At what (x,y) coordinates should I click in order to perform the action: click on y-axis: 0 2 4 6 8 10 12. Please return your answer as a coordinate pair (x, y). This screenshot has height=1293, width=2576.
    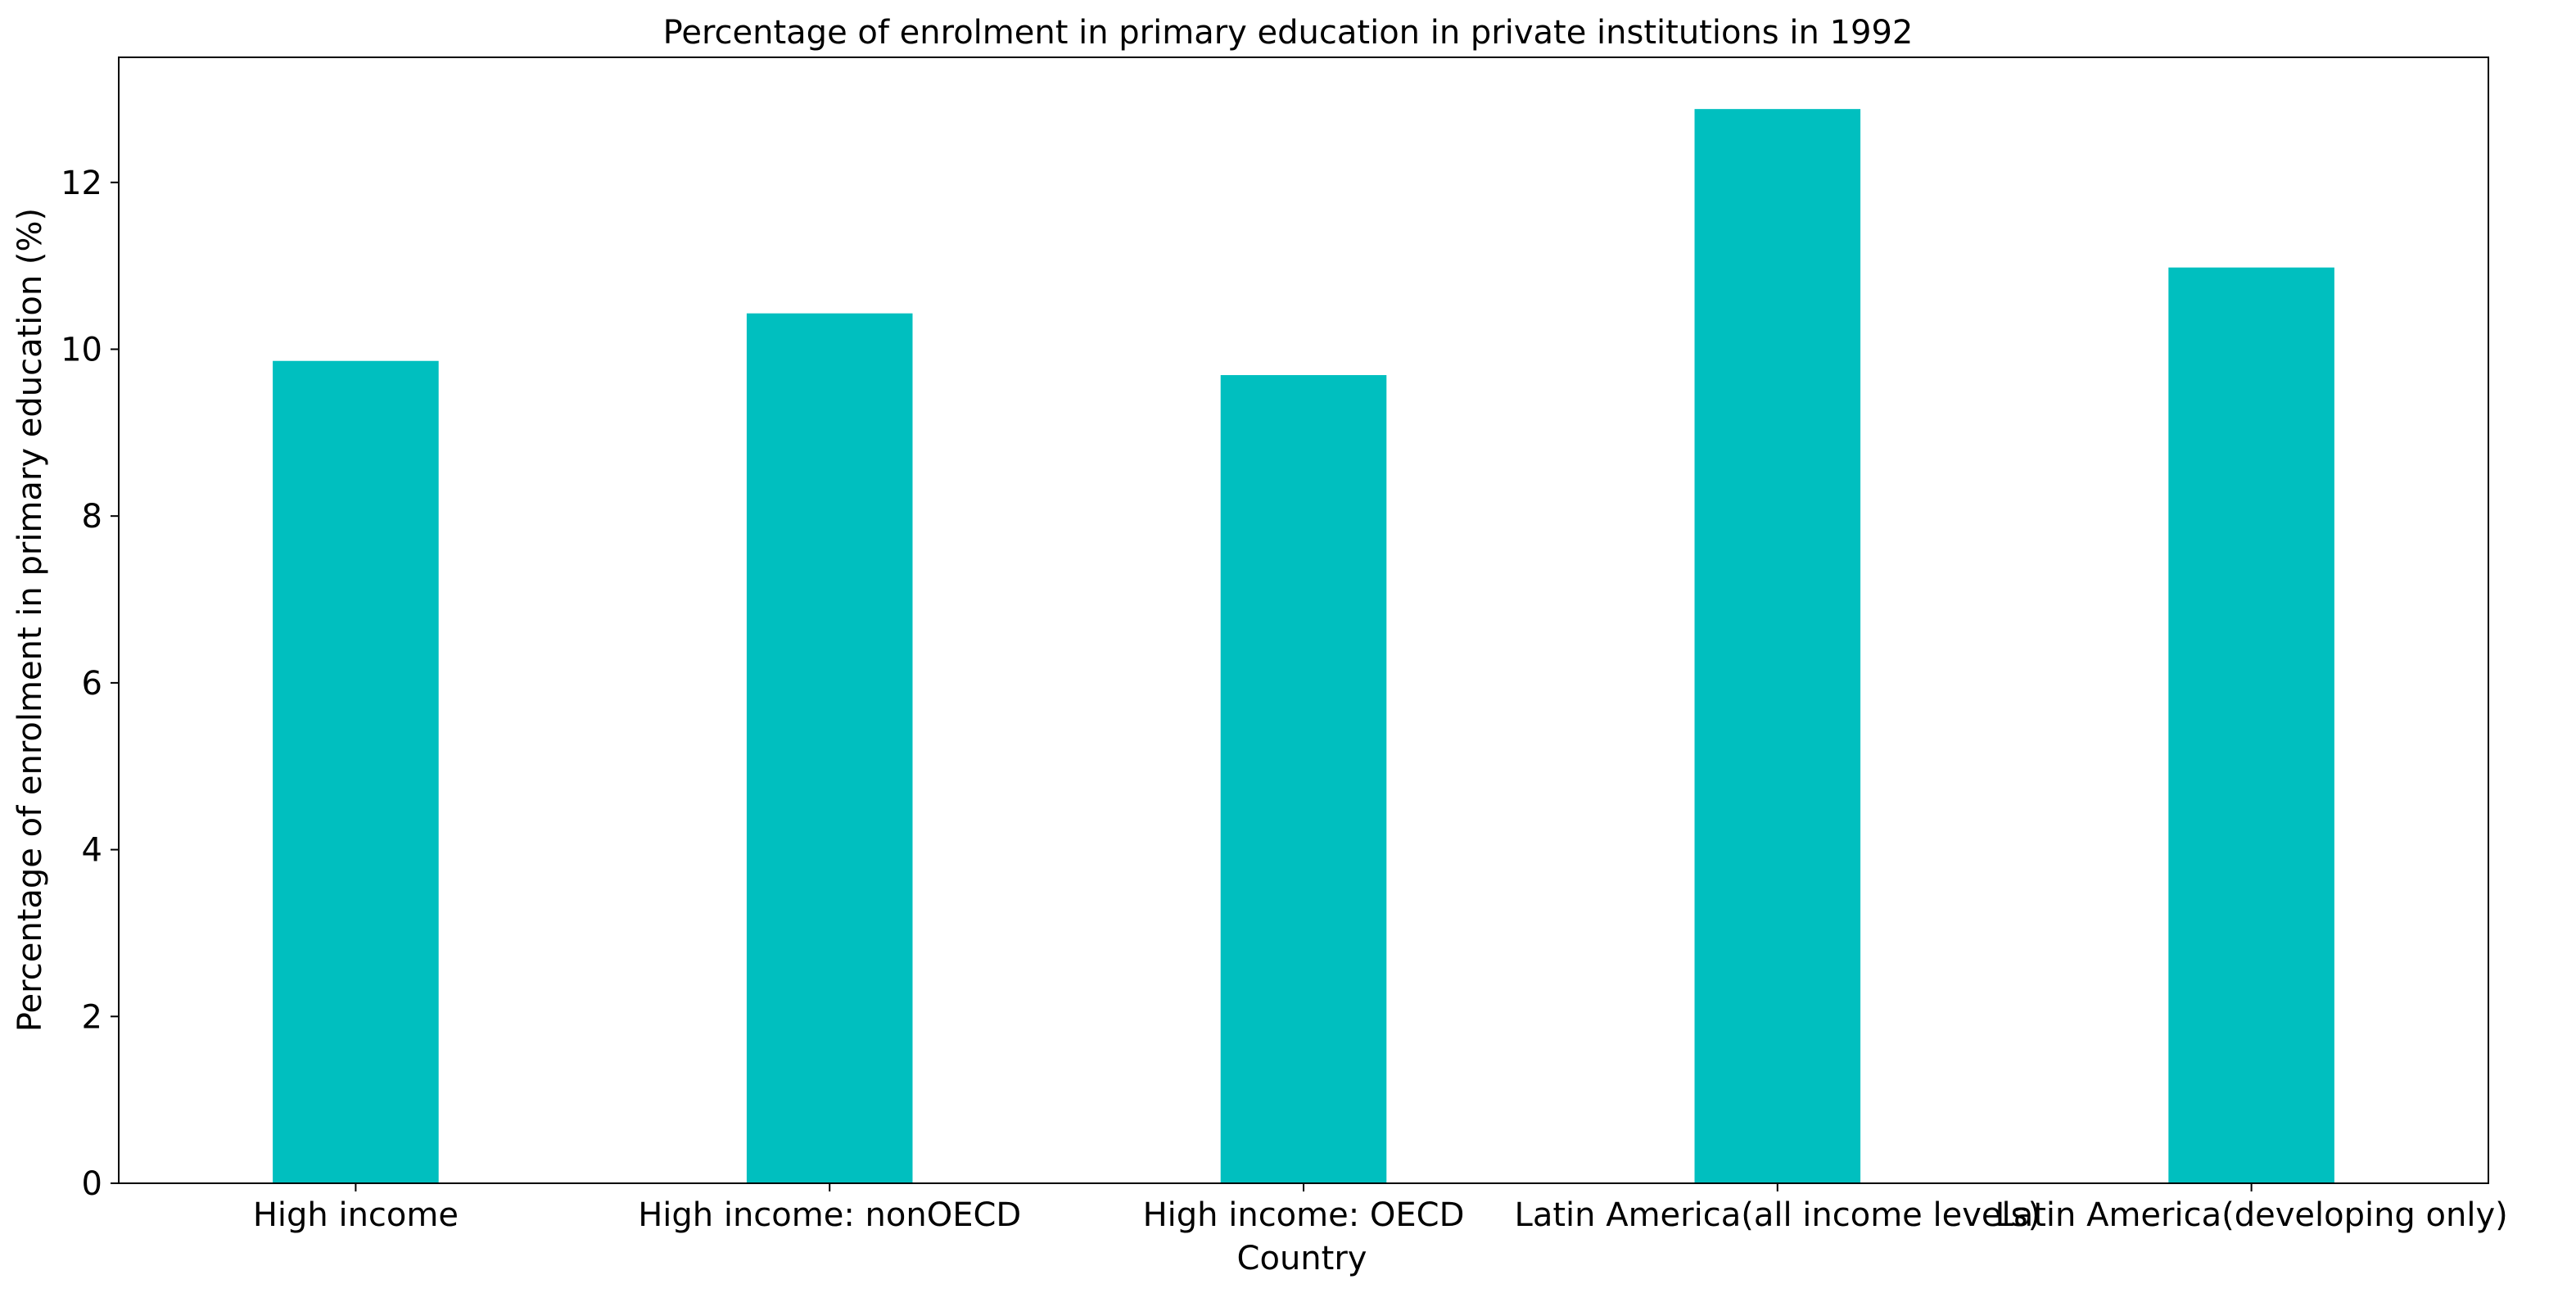
    Looking at the image, I should click on (90, 684).